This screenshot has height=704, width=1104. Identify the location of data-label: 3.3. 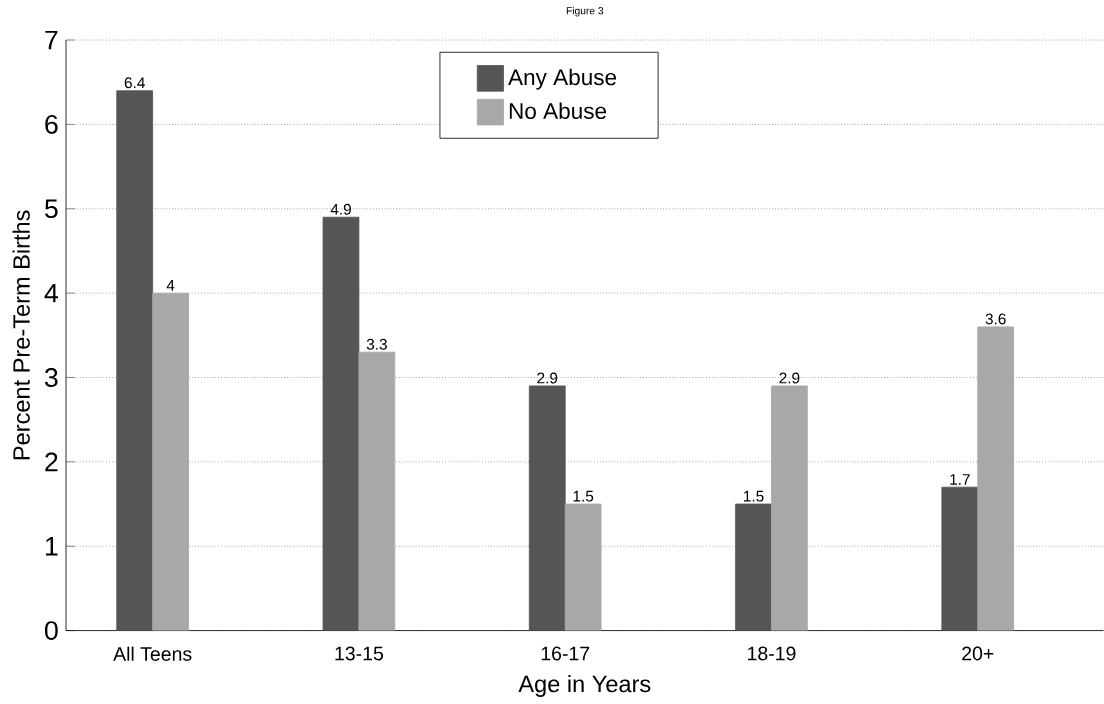
(376, 344).